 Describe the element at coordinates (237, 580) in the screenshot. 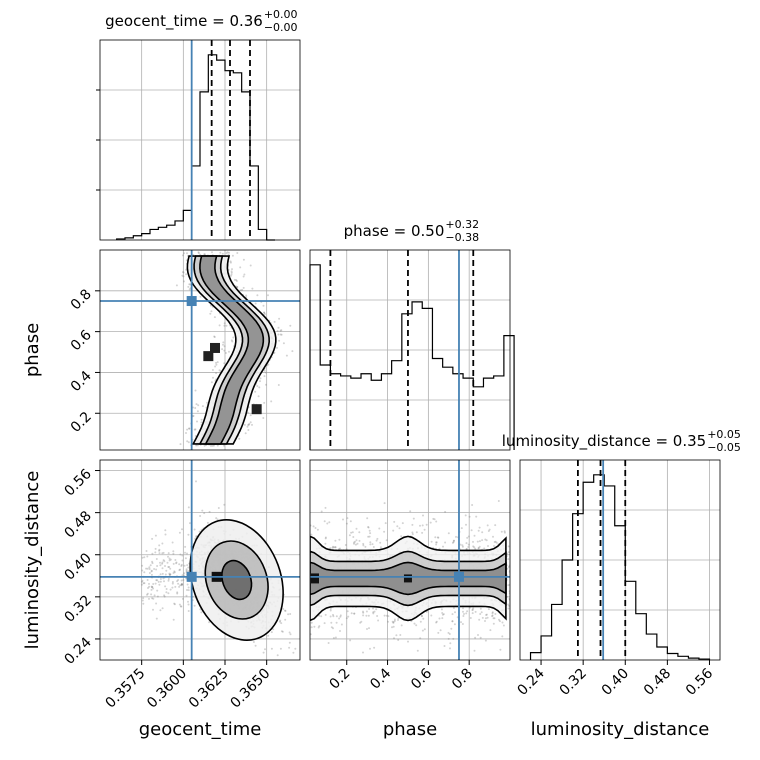

I see `contour-level` at that location.